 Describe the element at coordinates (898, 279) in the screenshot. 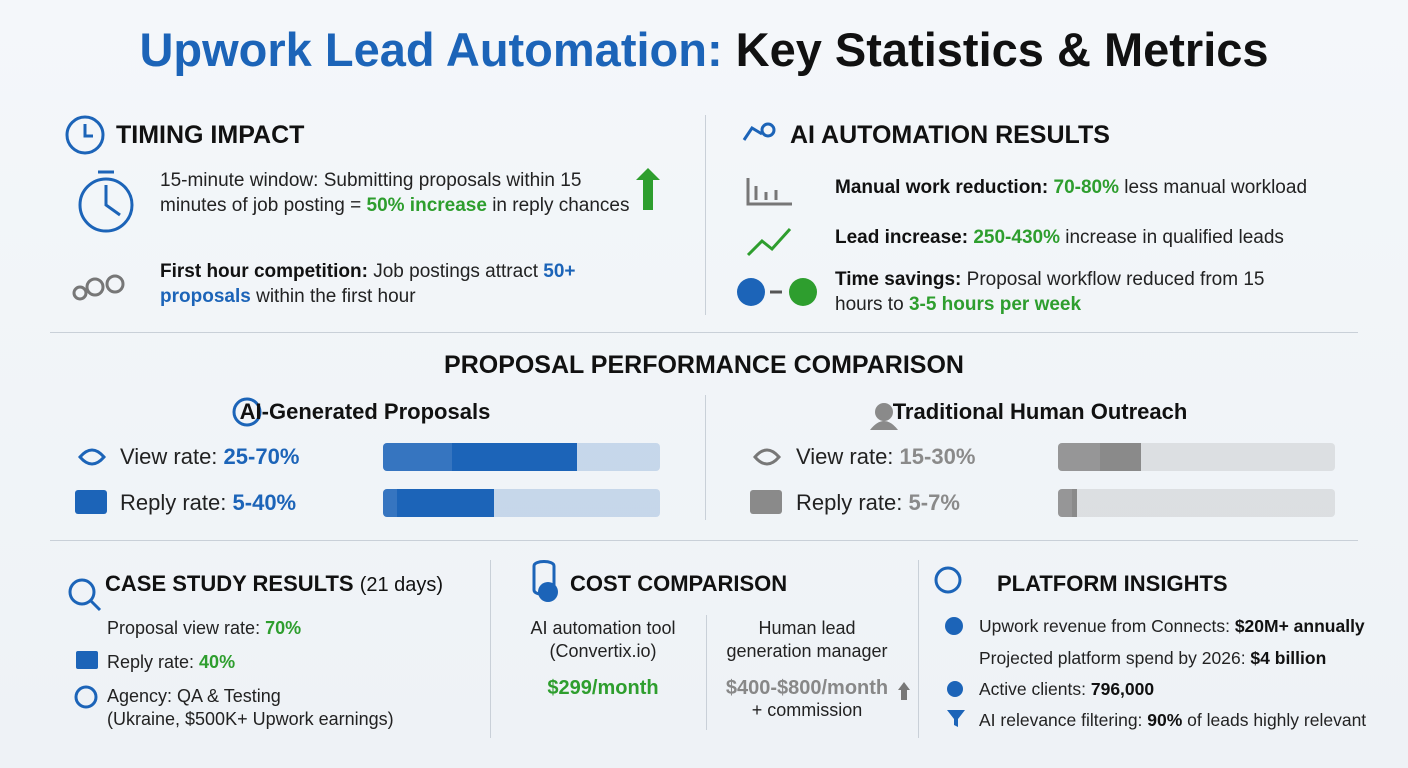

I see `text-run: Time savings:` at that location.